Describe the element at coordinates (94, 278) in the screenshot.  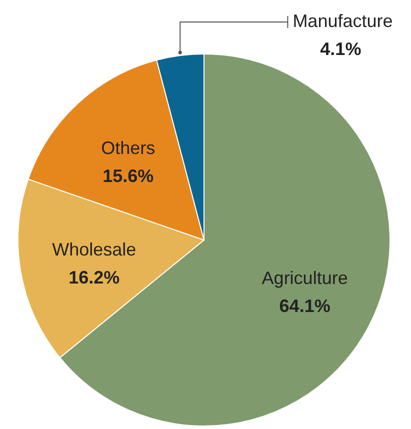
I see `data-label: 16.2%` at that location.